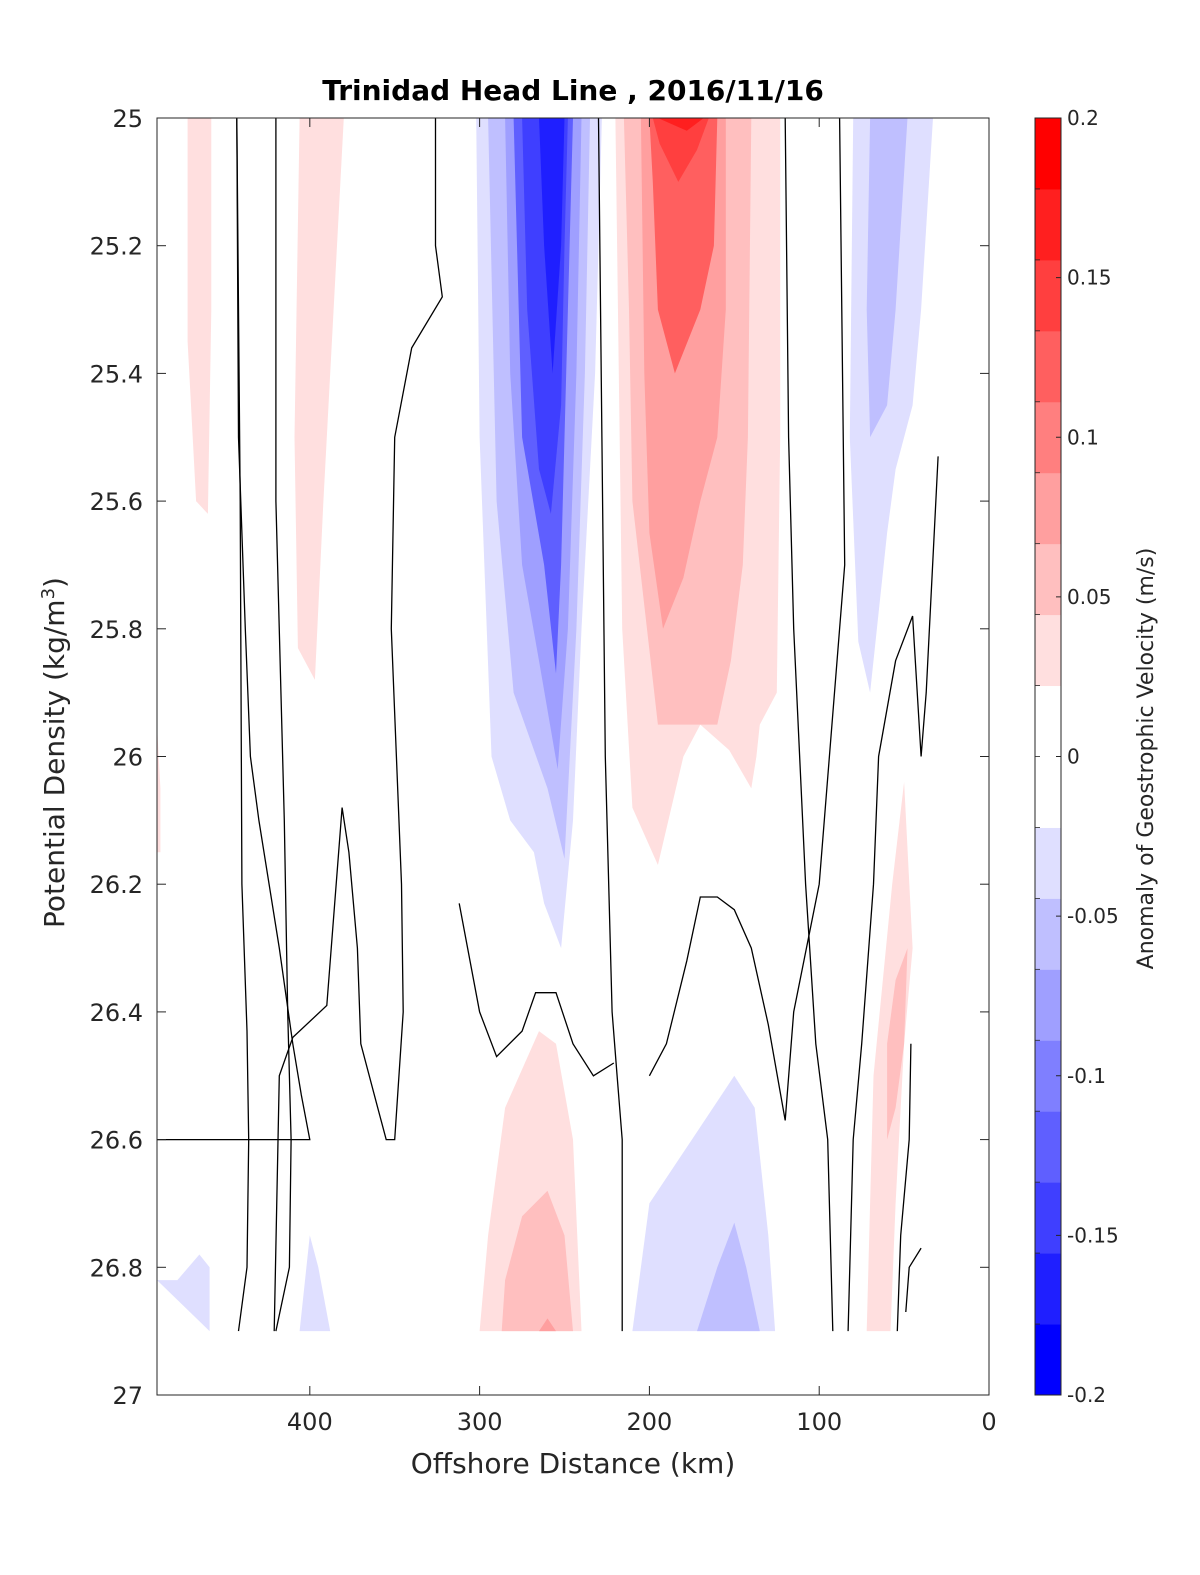  I want to click on colorbar-tick-label: 0, so click(1073, 757).